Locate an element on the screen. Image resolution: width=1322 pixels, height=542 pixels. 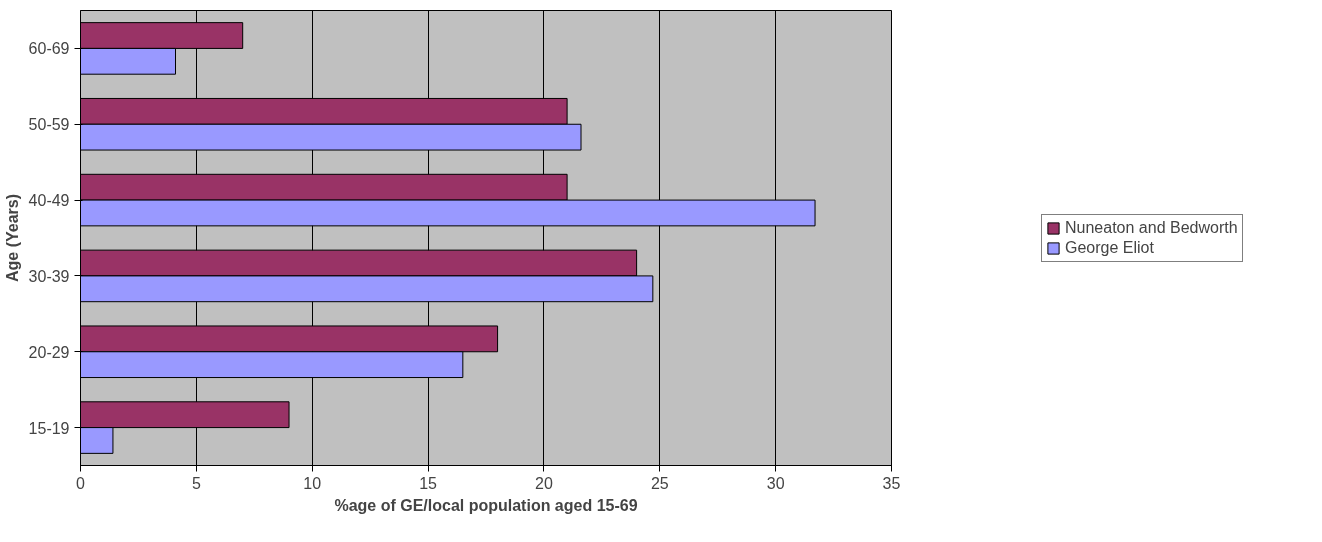
y-tick-label: 60-69 is located at coordinates (49, 49).